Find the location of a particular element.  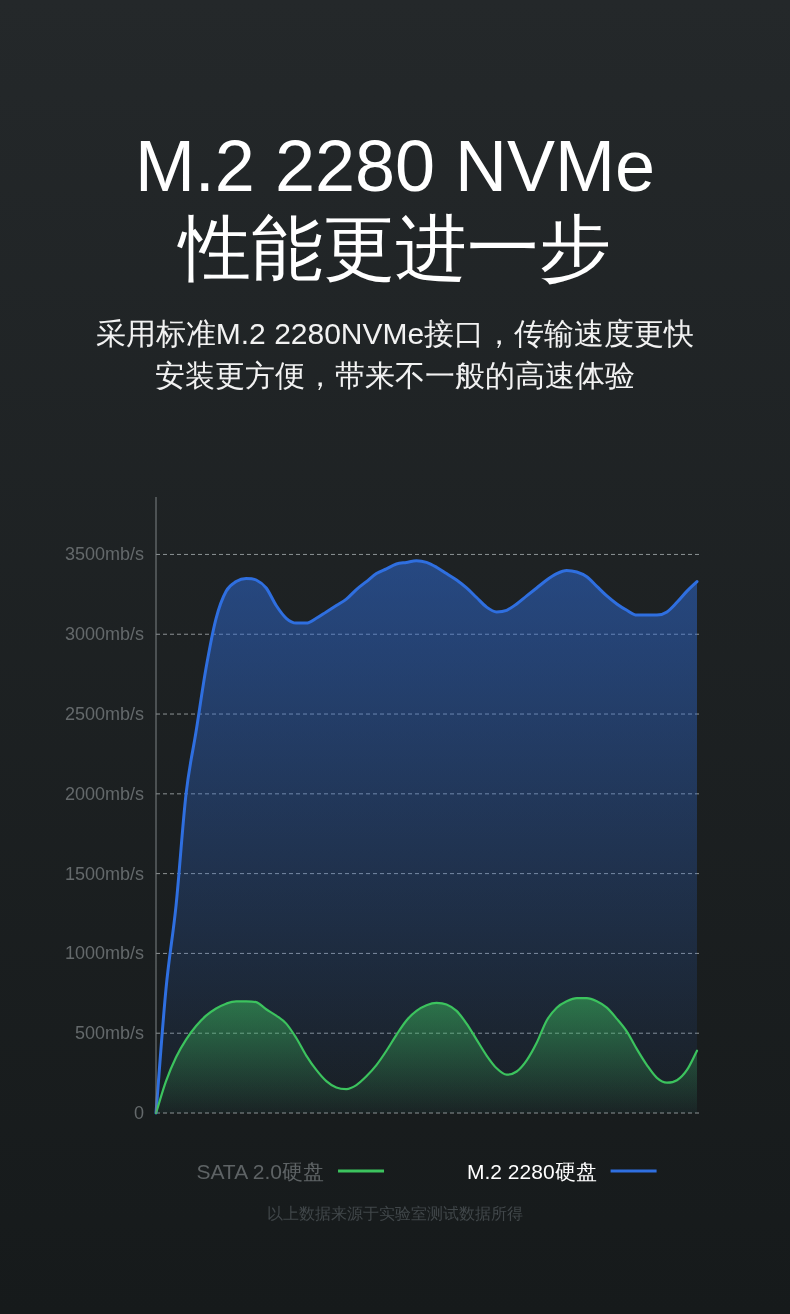

title: M.2 2280 NVMe 性能更进一步 is located at coordinates (395, 207).